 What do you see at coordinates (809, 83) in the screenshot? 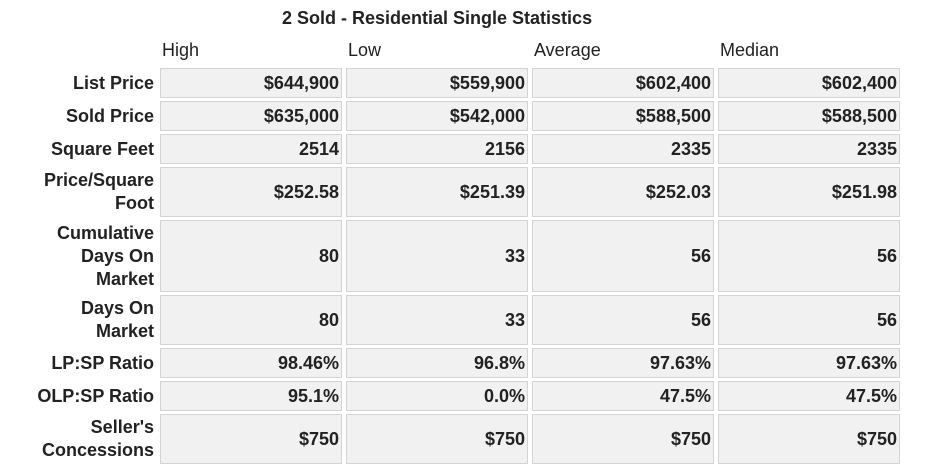
I see `list-price-median: $602,400` at bounding box center [809, 83].